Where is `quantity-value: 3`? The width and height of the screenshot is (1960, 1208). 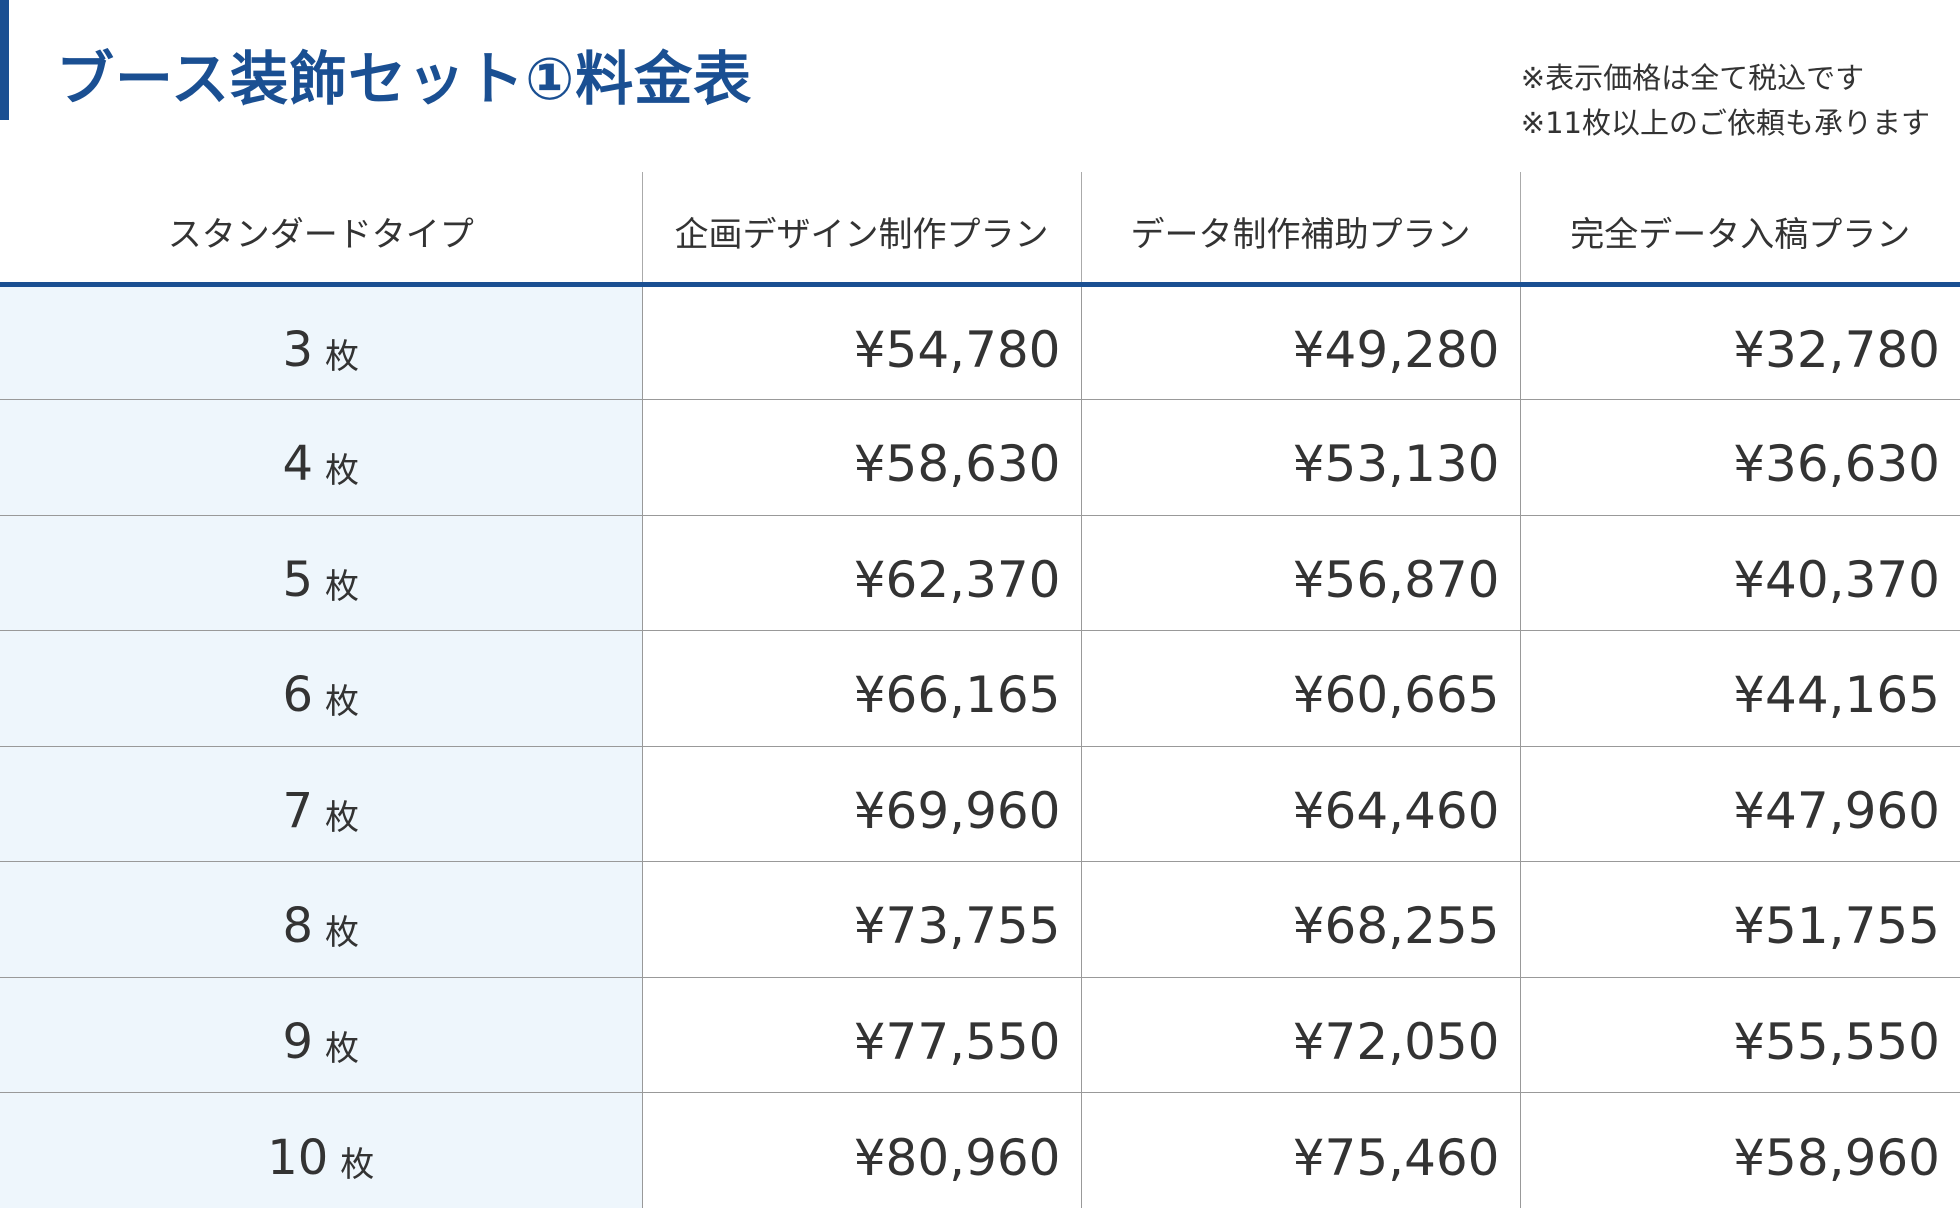 quantity-value: 3 is located at coordinates (298, 349).